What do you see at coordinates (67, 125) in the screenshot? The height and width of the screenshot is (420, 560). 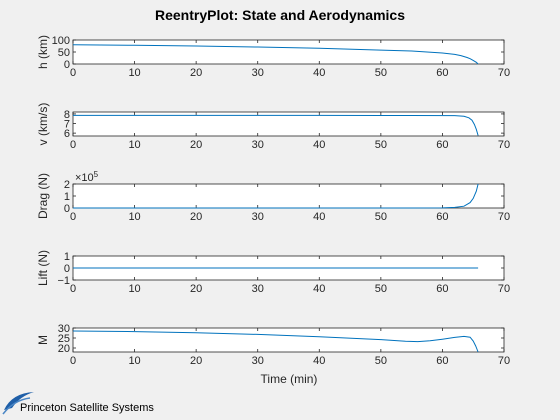 I see `y-tick-label: 7` at bounding box center [67, 125].